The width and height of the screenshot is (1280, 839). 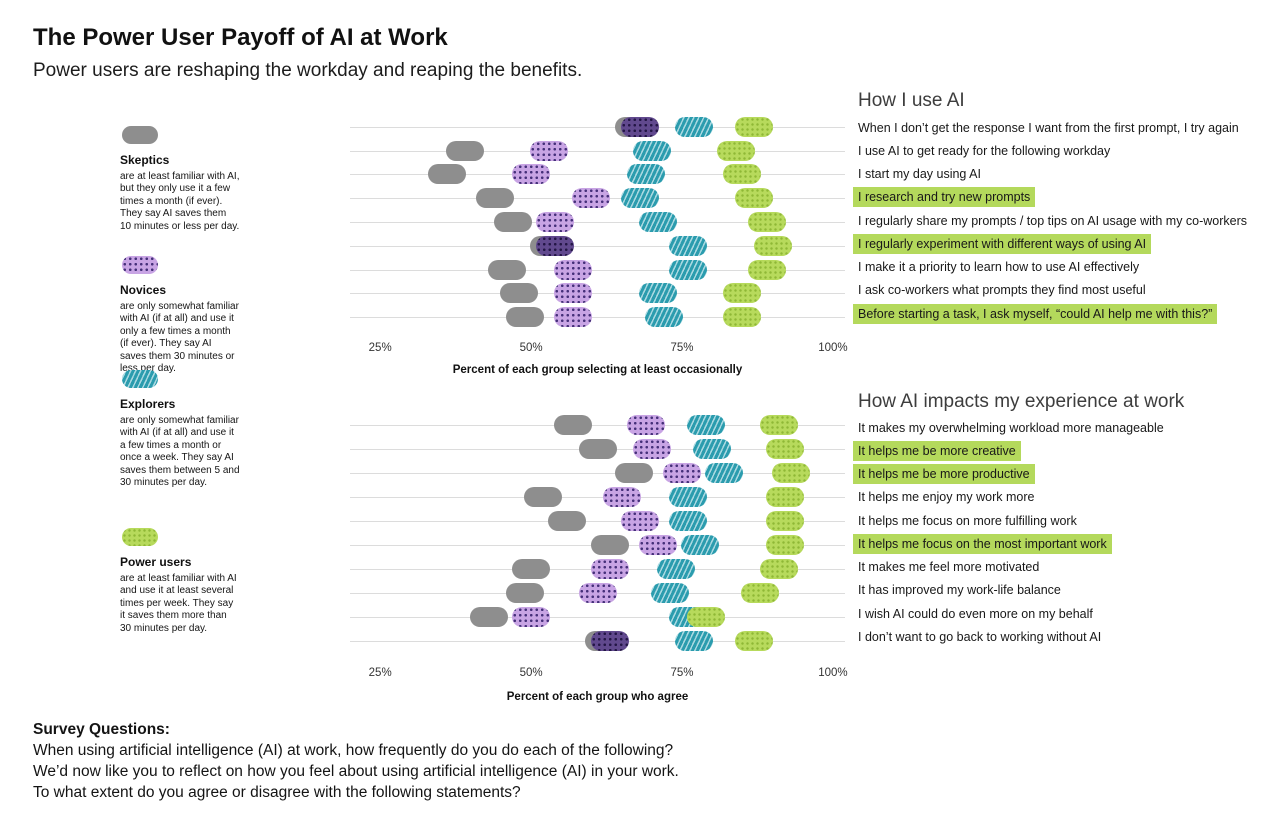 I want to click on statement-row: It helps me be more productive, so click(x=1063, y=474).